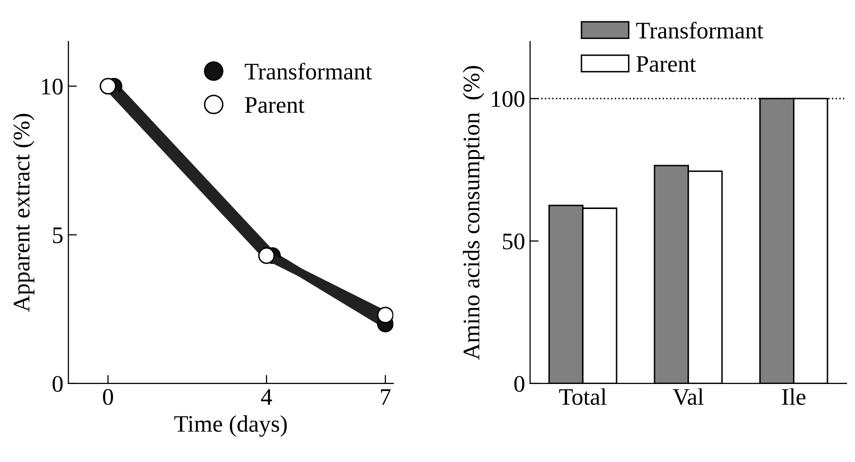 The image size is (855, 462). What do you see at coordinates (794, 396) in the screenshot?
I see `x-tick-label: Ile` at bounding box center [794, 396].